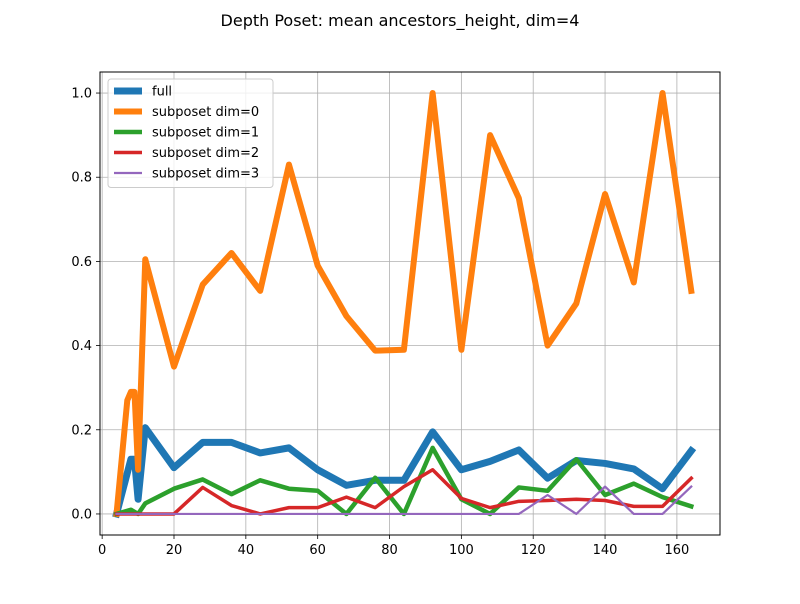 This screenshot has width=800, height=604. I want to click on legend-box, so click(190, 133).